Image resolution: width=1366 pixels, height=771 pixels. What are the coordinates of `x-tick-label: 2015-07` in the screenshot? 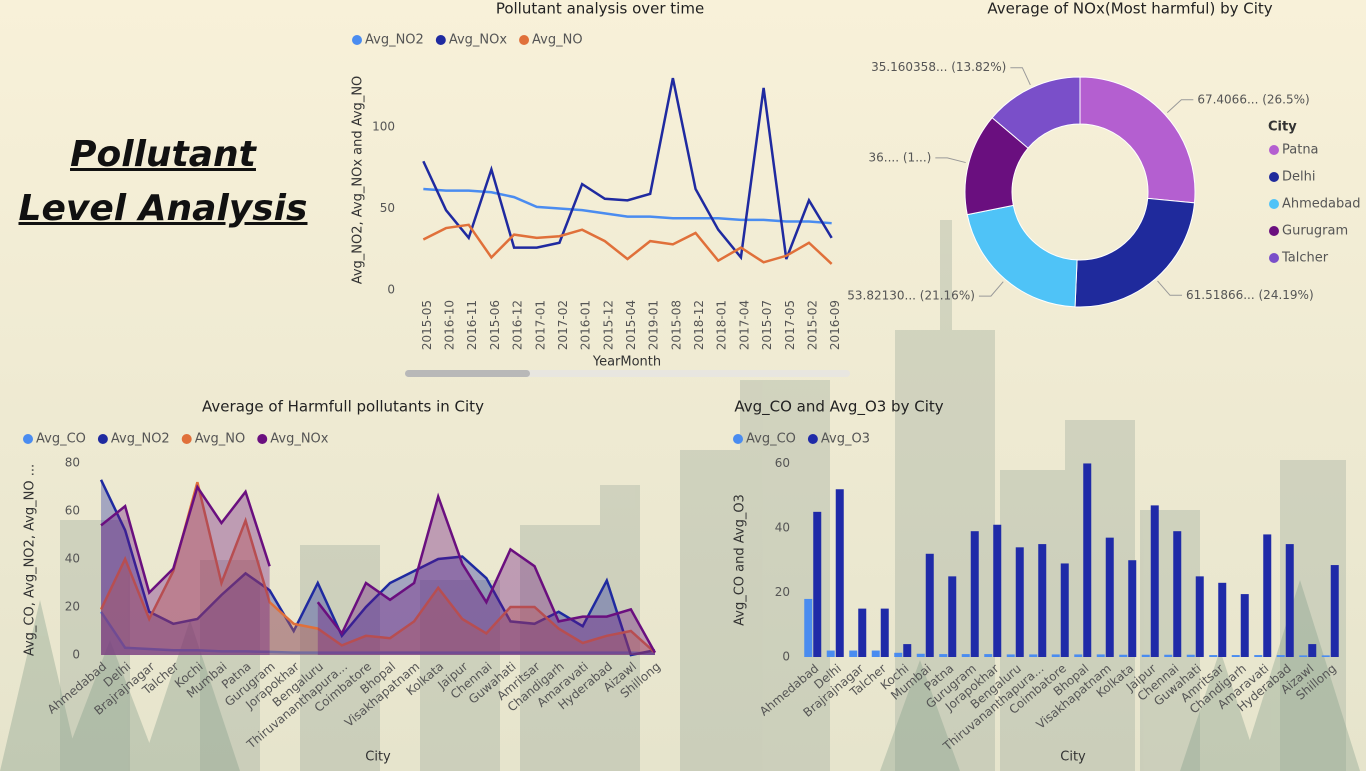 It's located at (767, 325).